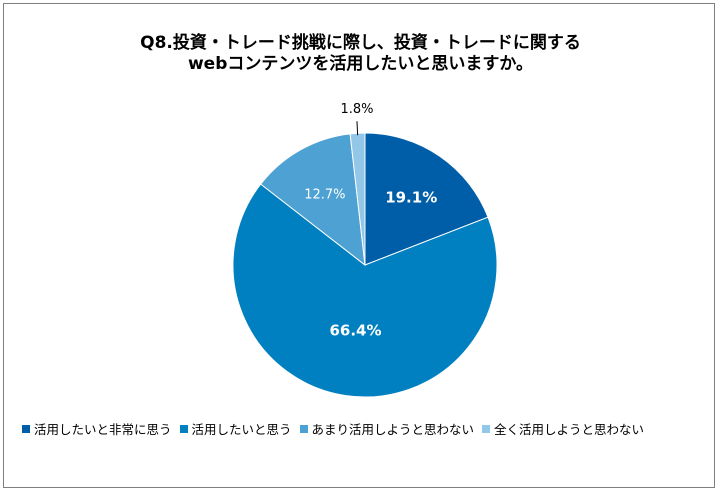  What do you see at coordinates (360, 64) in the screenshot?
I see `chart-title-line-2: webコンテンツを活用したいと思いますか。` at bounding box center [360, 64].